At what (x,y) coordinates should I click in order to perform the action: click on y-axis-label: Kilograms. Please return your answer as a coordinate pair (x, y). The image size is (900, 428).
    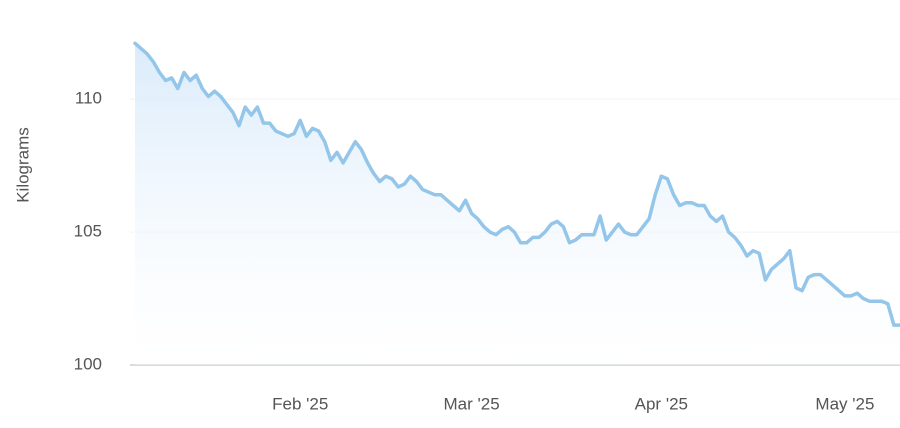
    Looking at the image, I should click on (22, 165).